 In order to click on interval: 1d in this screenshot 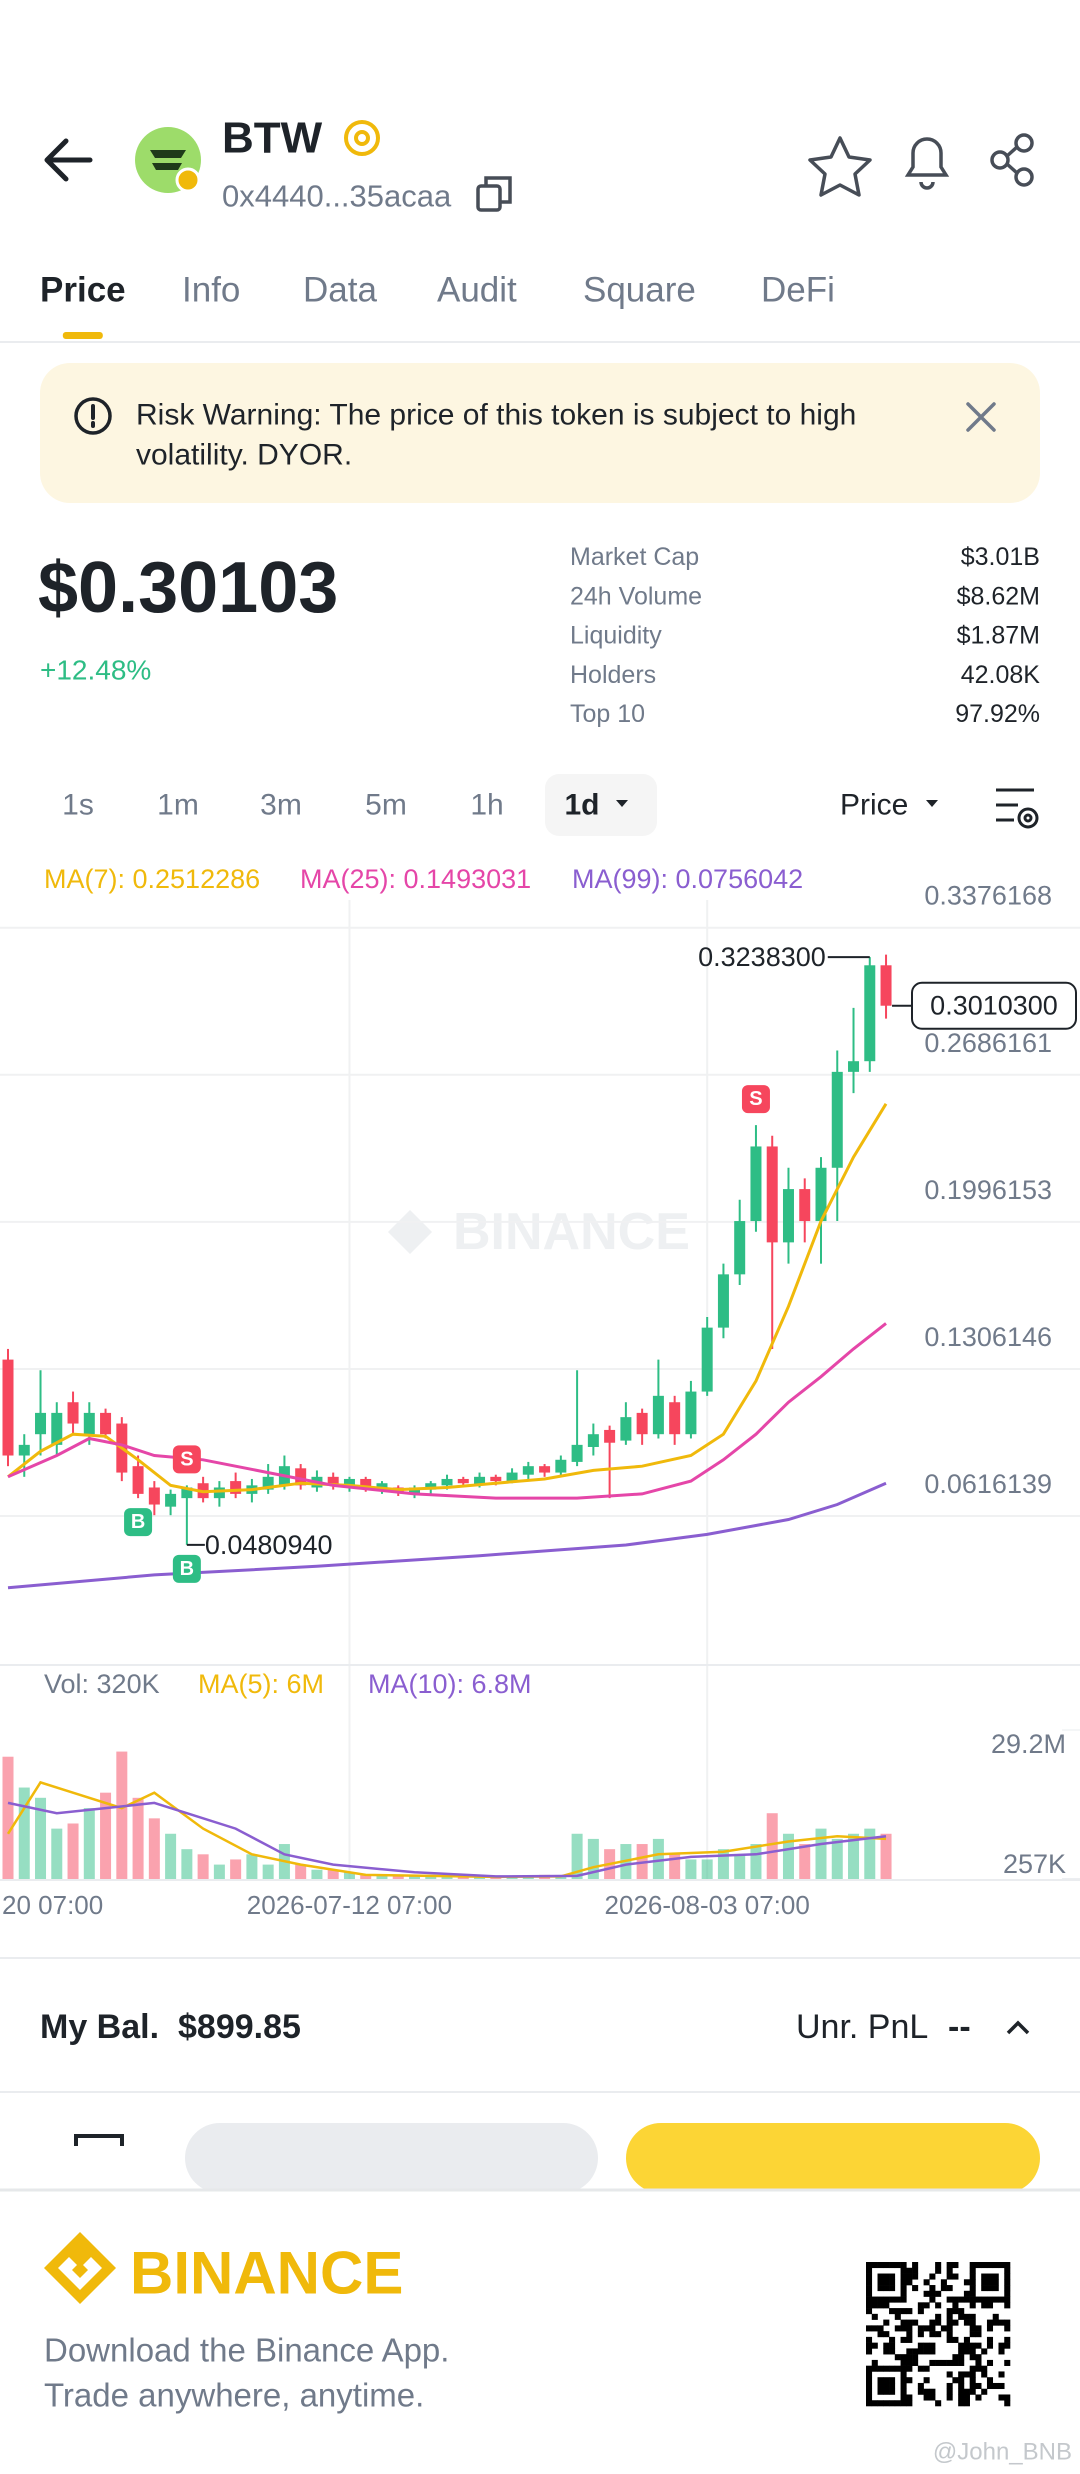, I will do `click(581, 805)`.